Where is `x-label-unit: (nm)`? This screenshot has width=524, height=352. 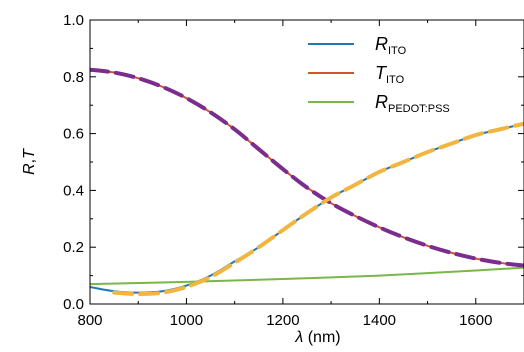
x-label-unit: (nm) is located at coordinates (321, 337).